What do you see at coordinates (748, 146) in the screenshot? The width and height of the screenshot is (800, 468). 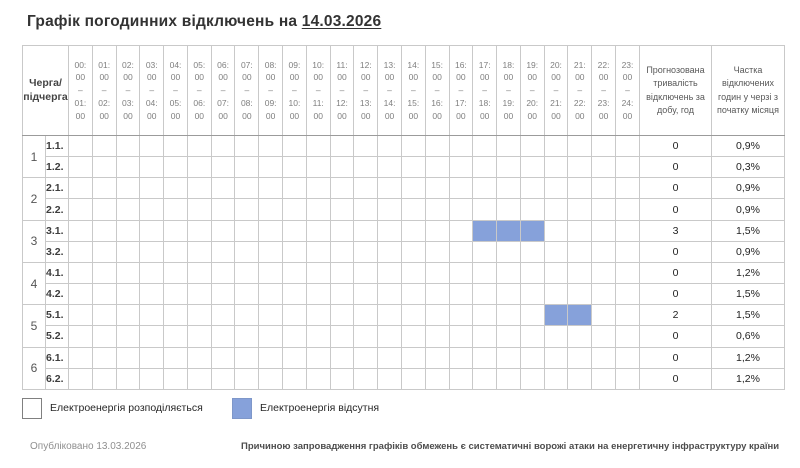 I see `share-value: 0,9%` at bounding box center [748, 146].